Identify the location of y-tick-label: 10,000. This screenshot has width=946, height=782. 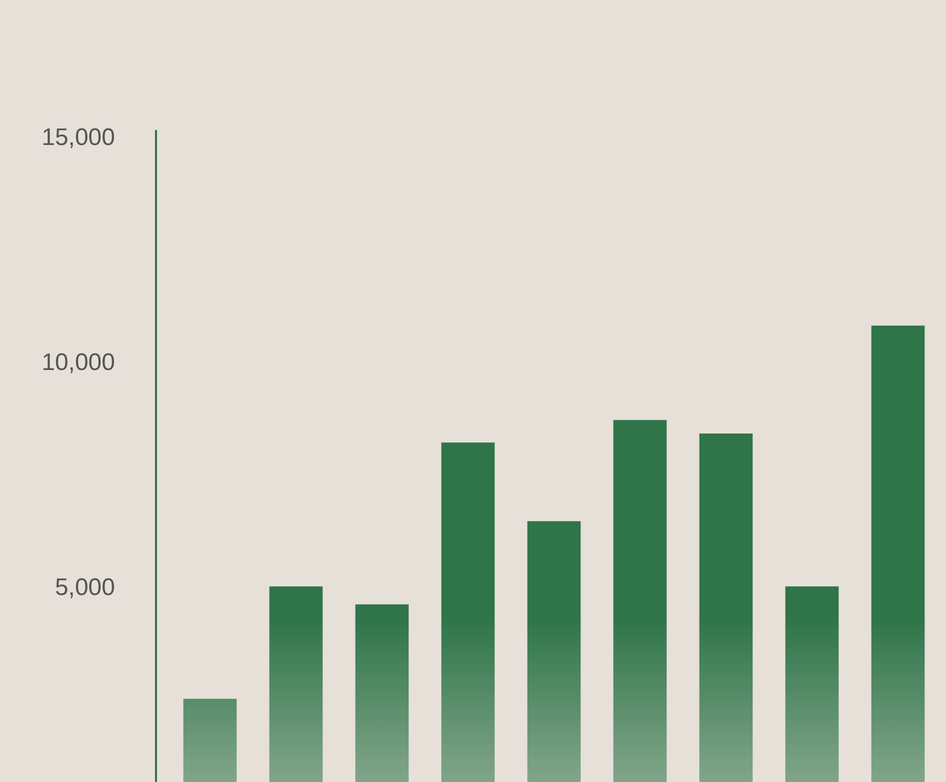
(78, 362).